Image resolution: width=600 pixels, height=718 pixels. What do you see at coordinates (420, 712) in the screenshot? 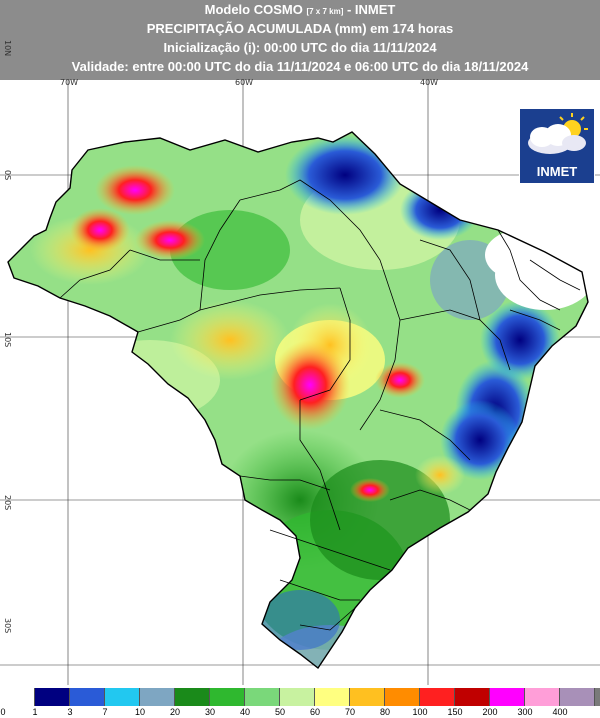
I see `legend-label: 100` at bounding box center [420, 712].